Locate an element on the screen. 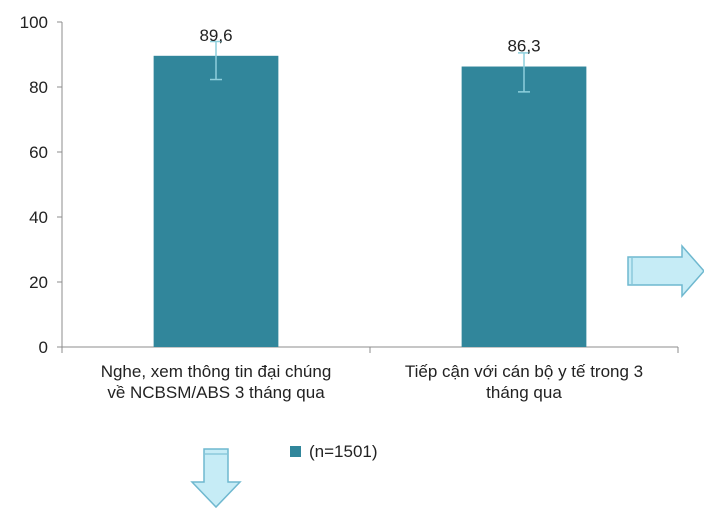 Image resolution: width=704 pixels, height=509 pixels. x-category-label: Tiếp cận với cán bộ y tế trong 3 is located at coordinates (524, 371).